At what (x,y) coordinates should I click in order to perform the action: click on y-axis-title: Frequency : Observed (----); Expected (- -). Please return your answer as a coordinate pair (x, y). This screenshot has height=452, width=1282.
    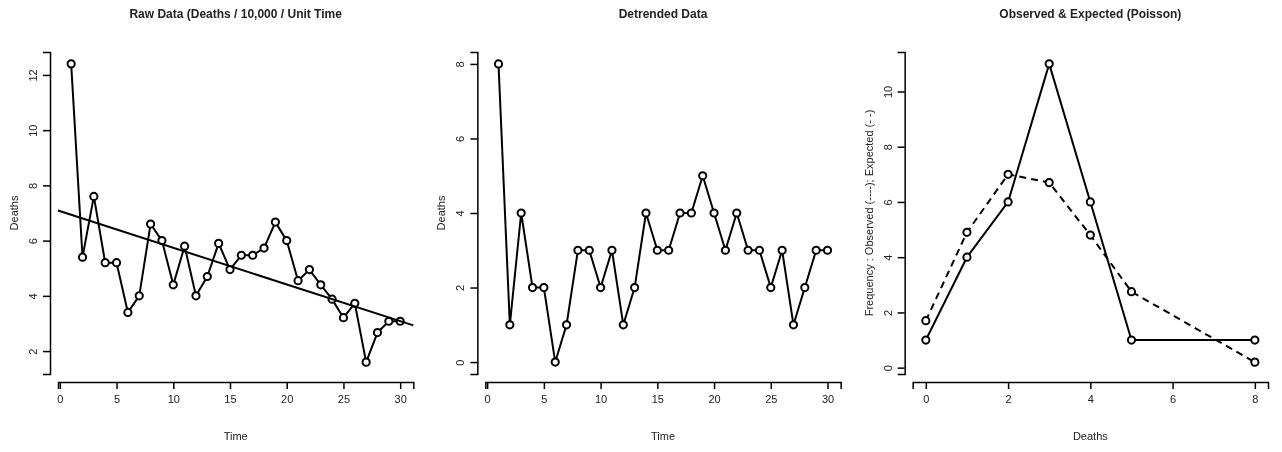
    Looking at the image, I should click on (868, 213).